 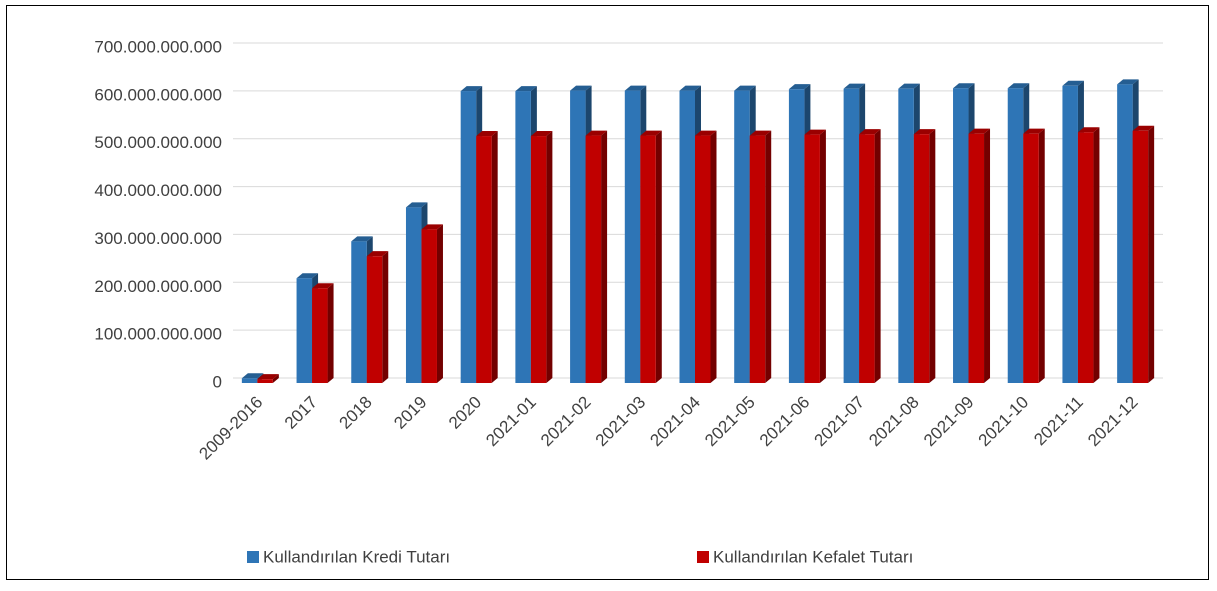 I want to click on x-tick-label: 2021-08, so click(x=894, y=422).